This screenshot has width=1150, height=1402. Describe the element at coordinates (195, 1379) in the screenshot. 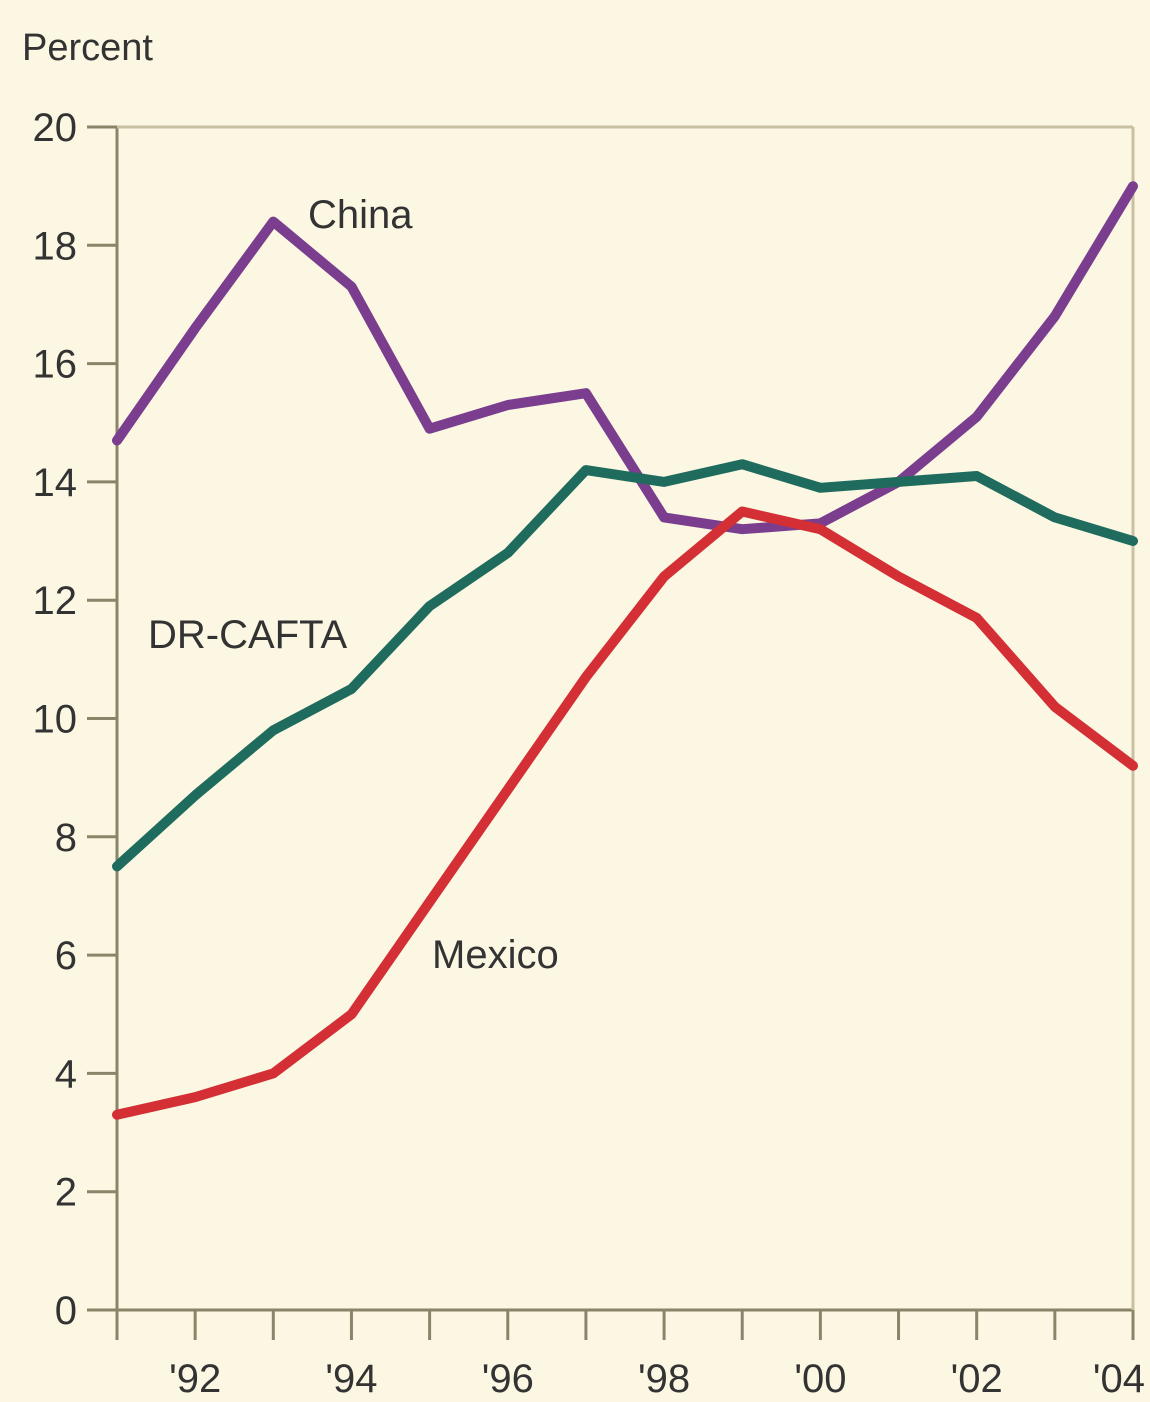

I see `x-tick-label: '92` at that location.